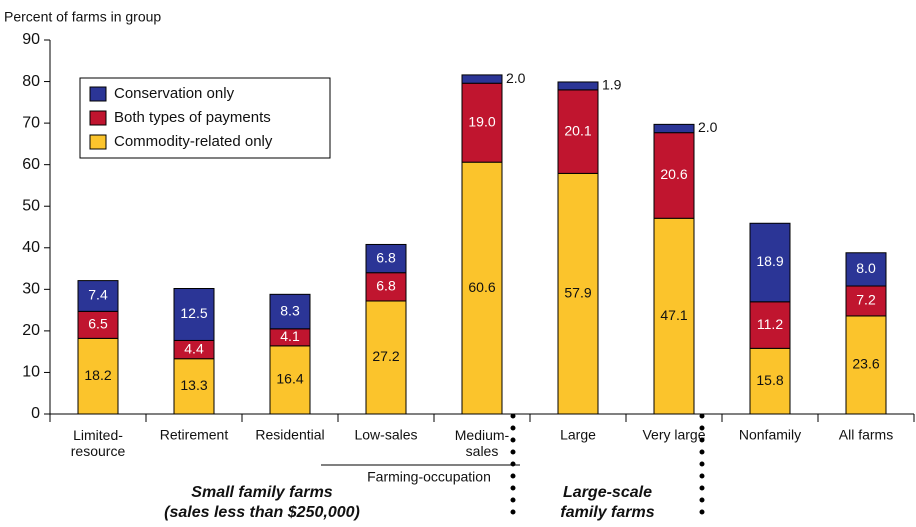 The height and width of the screenshot is (527, 916). I want to click on y-tick-label: 0, so click(35, 413).